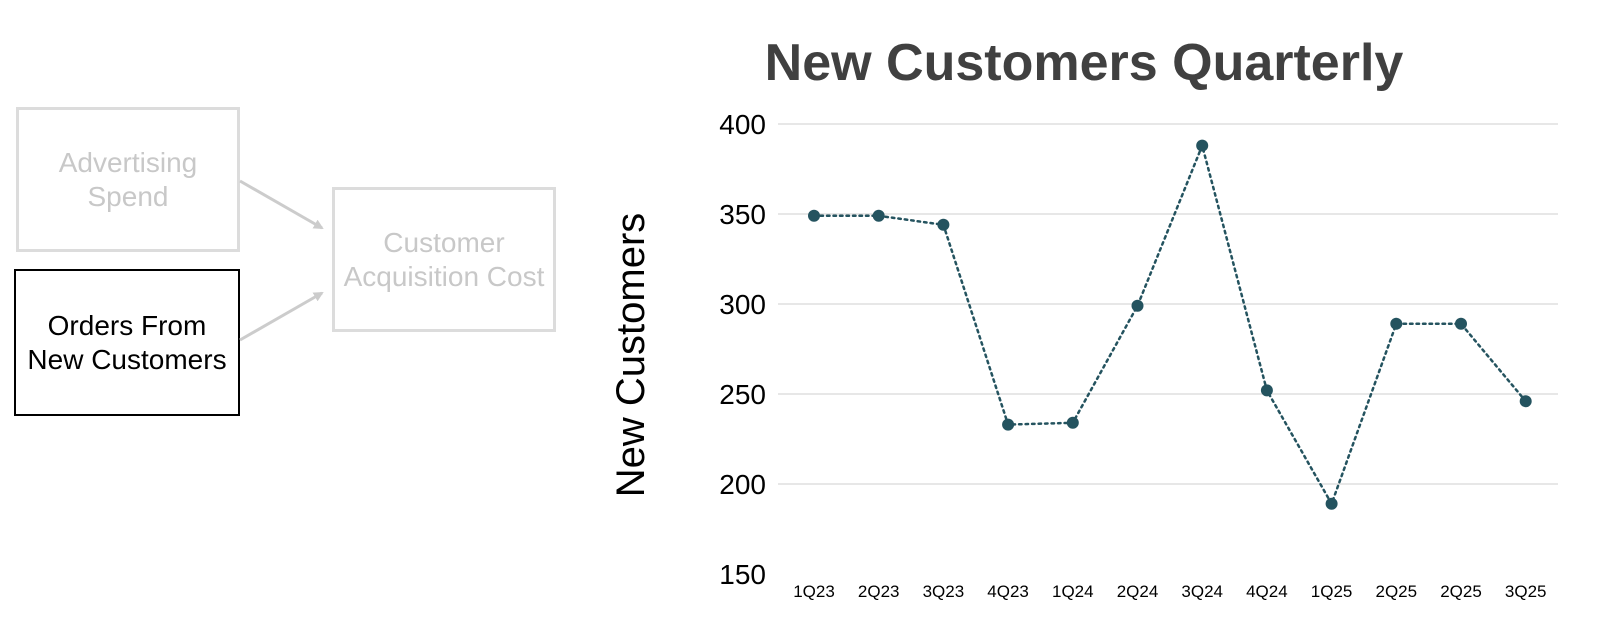 The width and height of the screenshot is (1598, 640). Describe the element at coordinates (281, 204) in the screenshot. I see `arrow-advertising-to-cac` at that location.